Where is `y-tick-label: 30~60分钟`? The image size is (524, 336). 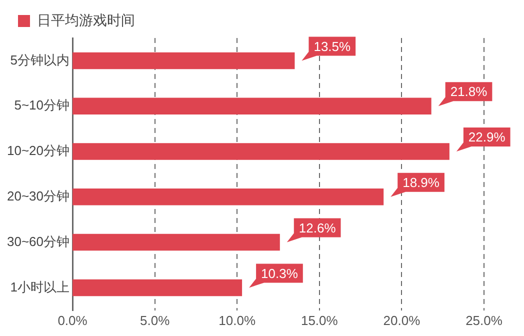
y-tick-label: 30~60分钟 is located at coordinates (38, 241).